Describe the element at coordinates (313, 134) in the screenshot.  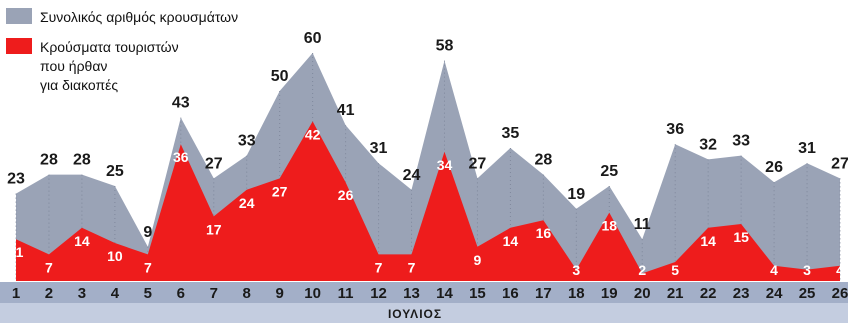
I see `tourist-value-label: 42` at that location.